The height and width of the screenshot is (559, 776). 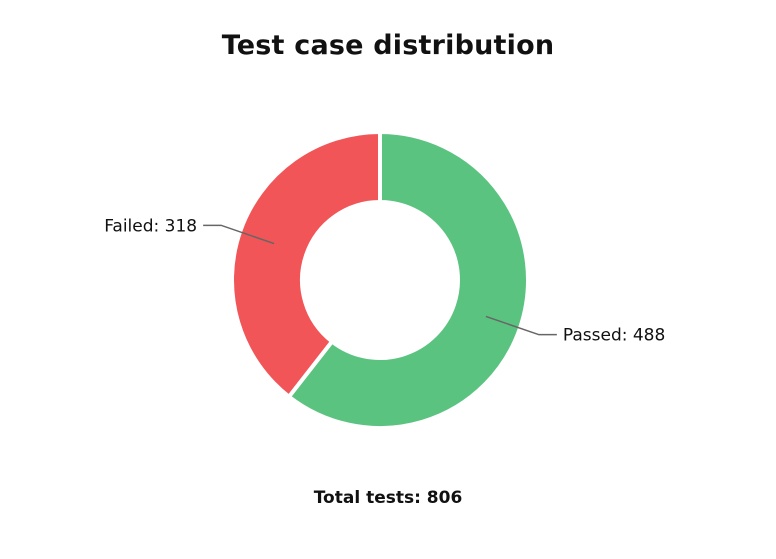 I want to click on slice-failed, so click(x=306, y=264).